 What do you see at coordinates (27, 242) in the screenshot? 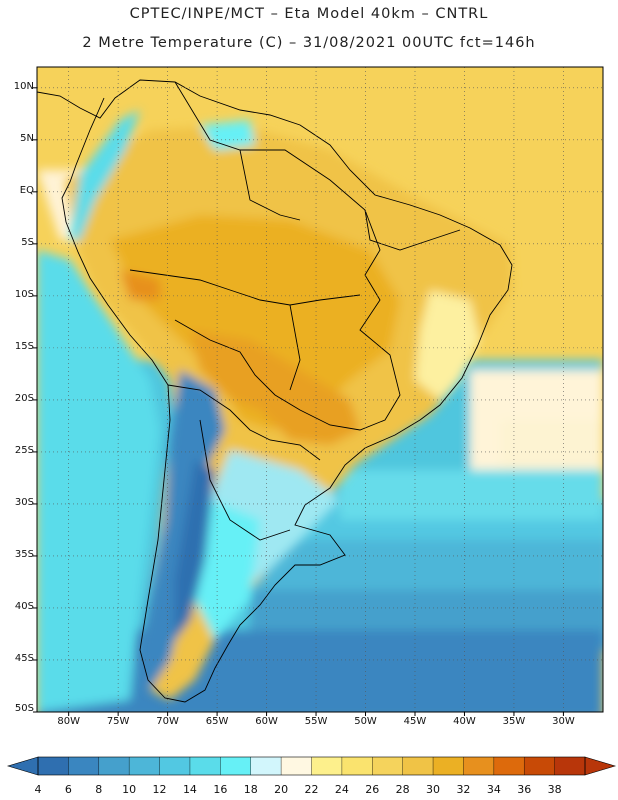
I see `lat-label: 5S` at bounding box center [27, 242].